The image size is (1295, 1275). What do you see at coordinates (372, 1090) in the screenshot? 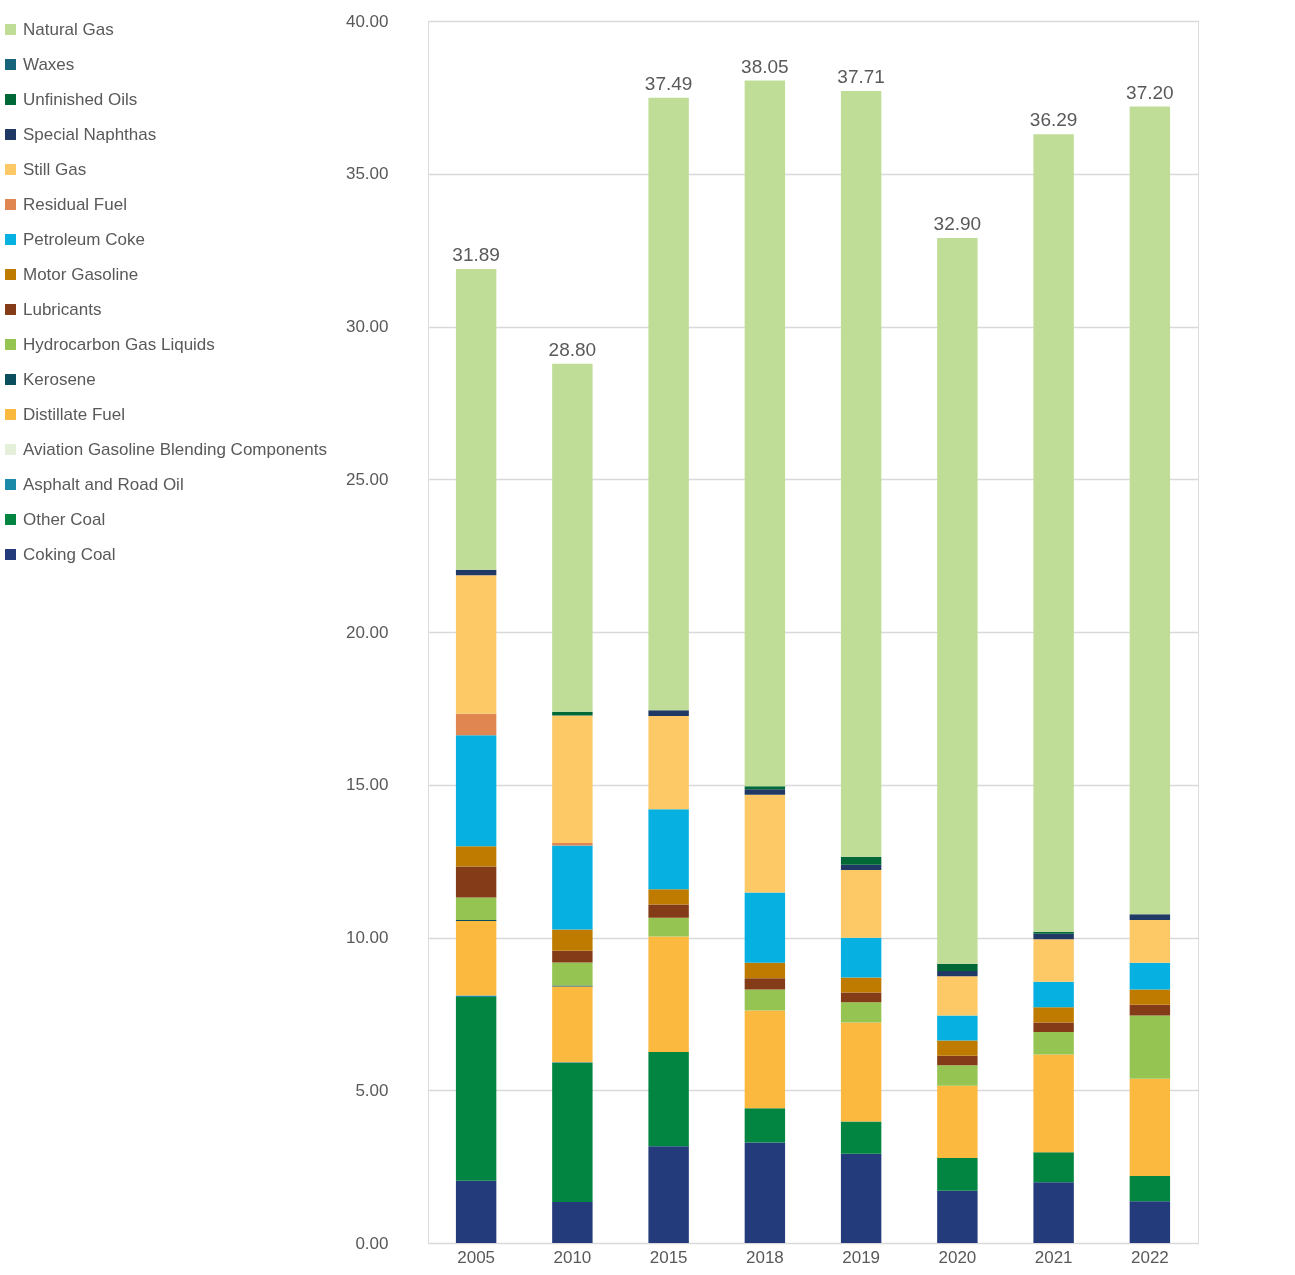
I see `y-tick-label: 5.00` at bounding box center [372, 1090].